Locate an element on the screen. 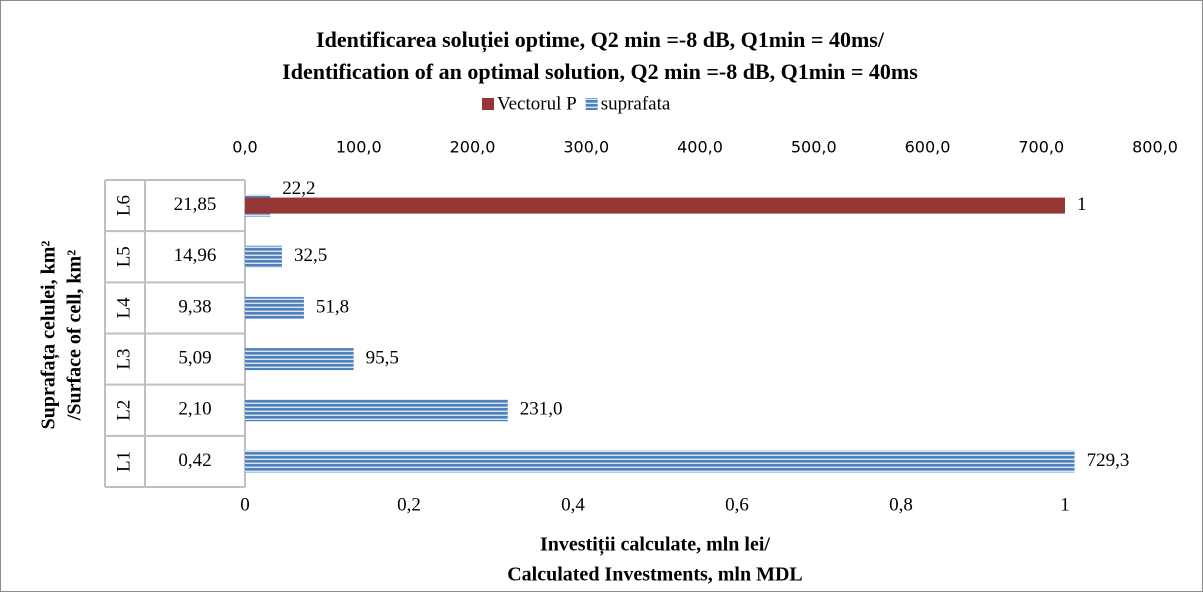 Image resolution: width=1203 pixels, height=592 pixels. subcategory-label: 5,09 is located at coordinates (194, 357).